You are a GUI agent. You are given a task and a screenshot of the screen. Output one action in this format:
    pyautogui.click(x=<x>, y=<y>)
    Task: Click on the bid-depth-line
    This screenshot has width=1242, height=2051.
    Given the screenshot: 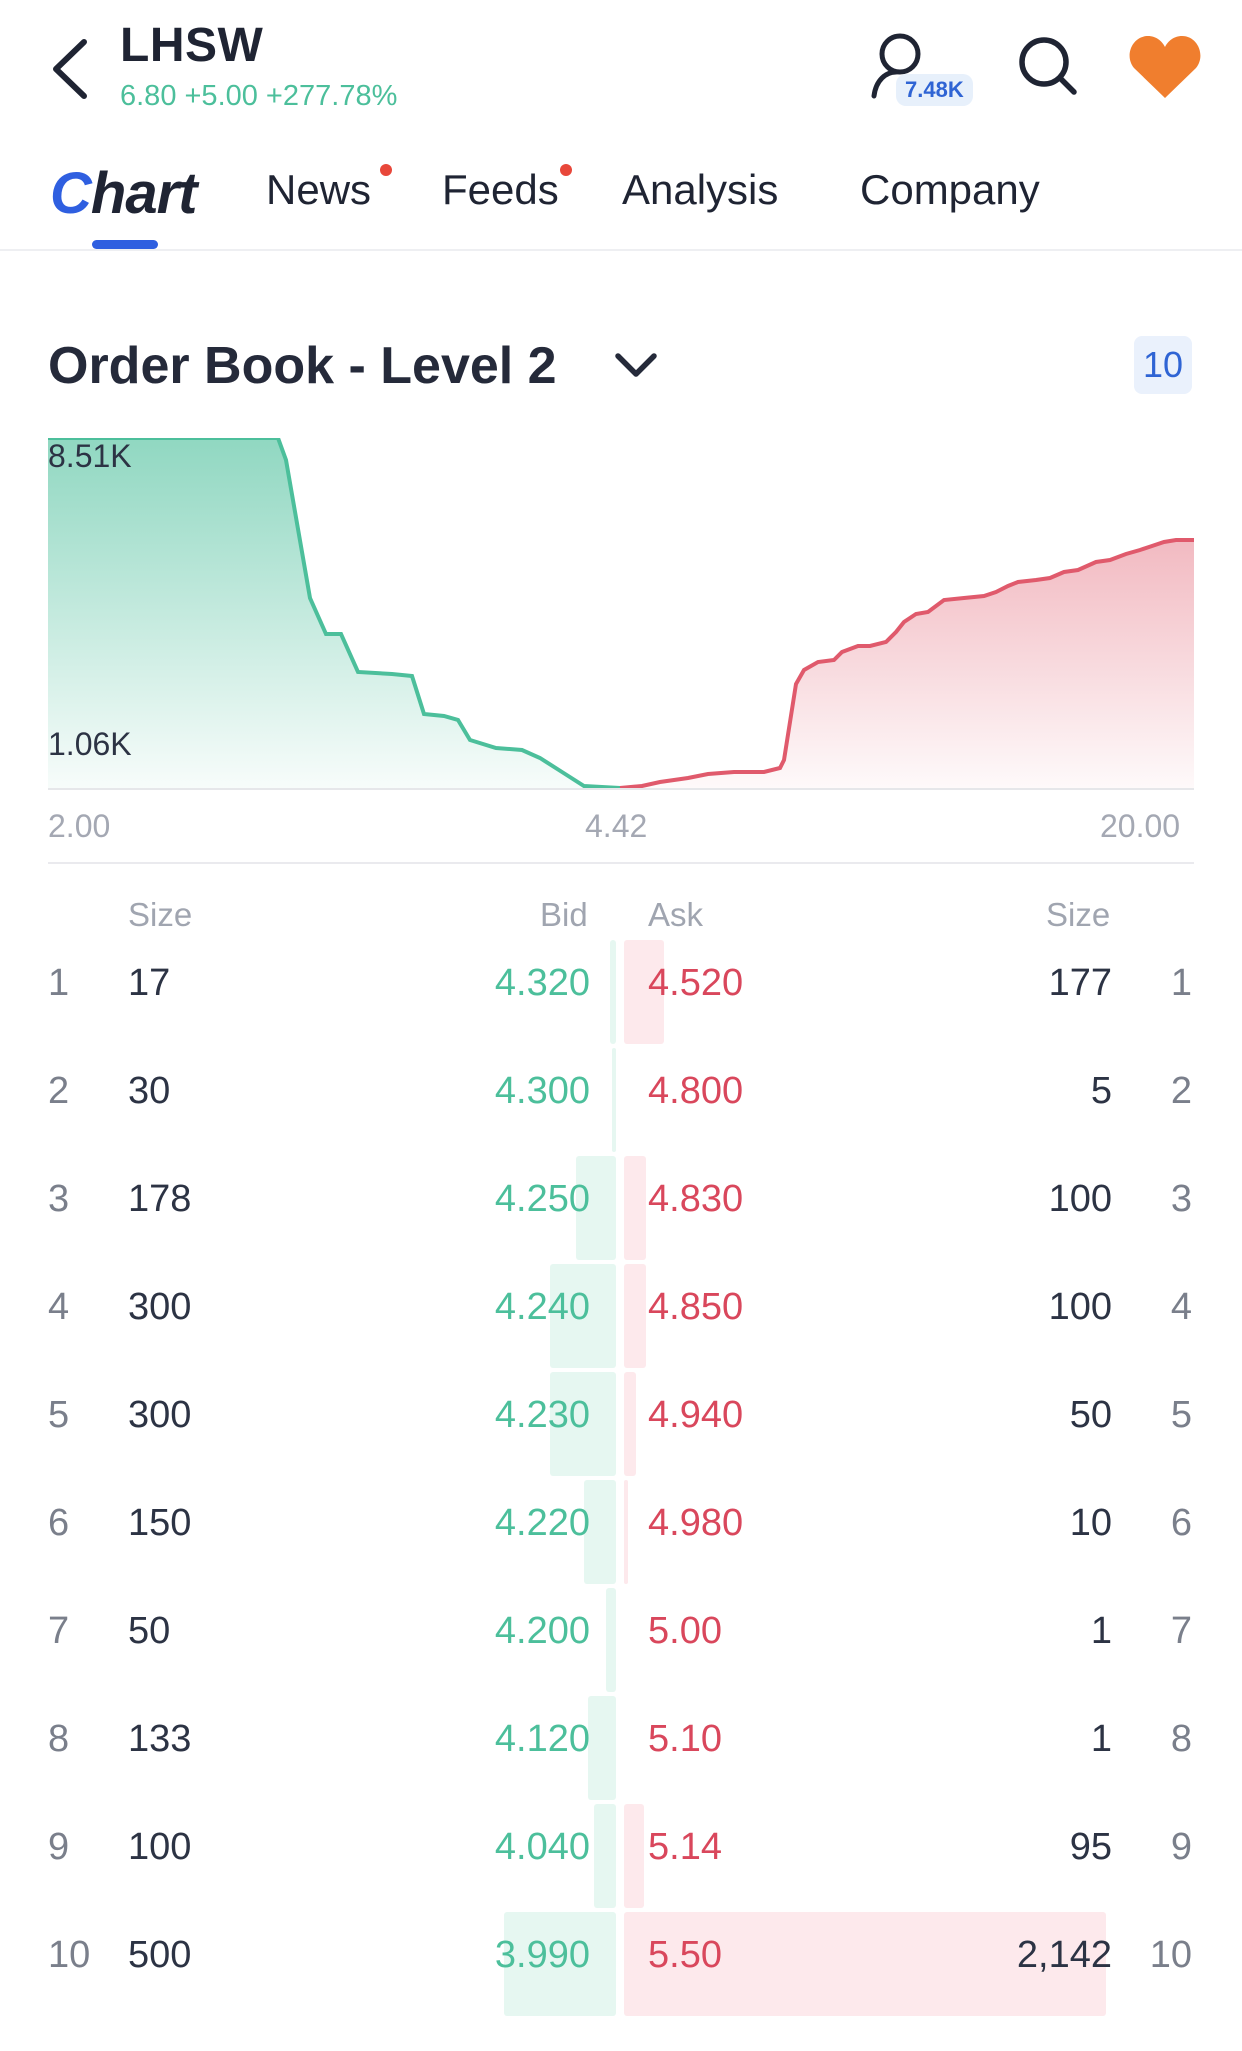 What is the action you would take?
    pyautogui.click(x=334, y=614)
    